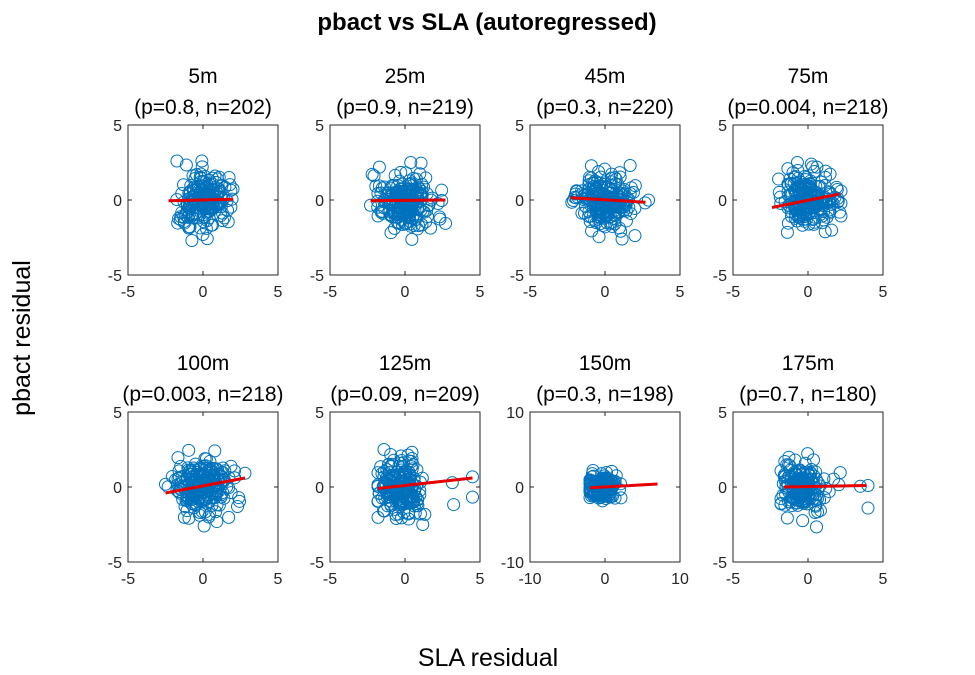  I want to click on x-tick-label: -5, so click(128, 292).